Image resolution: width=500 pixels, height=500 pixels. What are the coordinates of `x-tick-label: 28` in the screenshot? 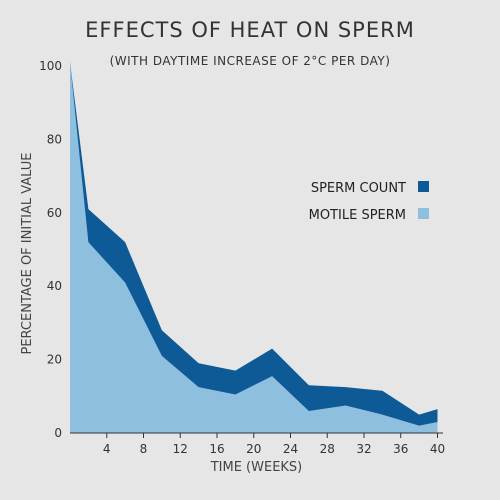 It's located at (327, 449).